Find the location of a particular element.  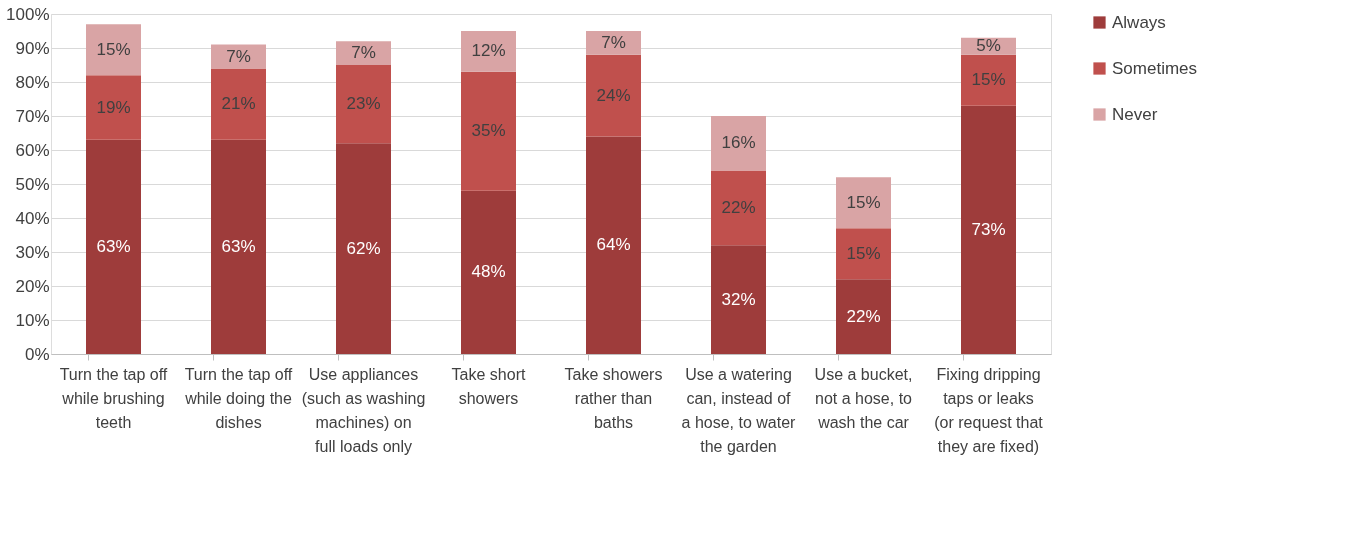

x-tick-label: Use a bucket, not a hose, to wash the car is located at coordinates (863, 398).